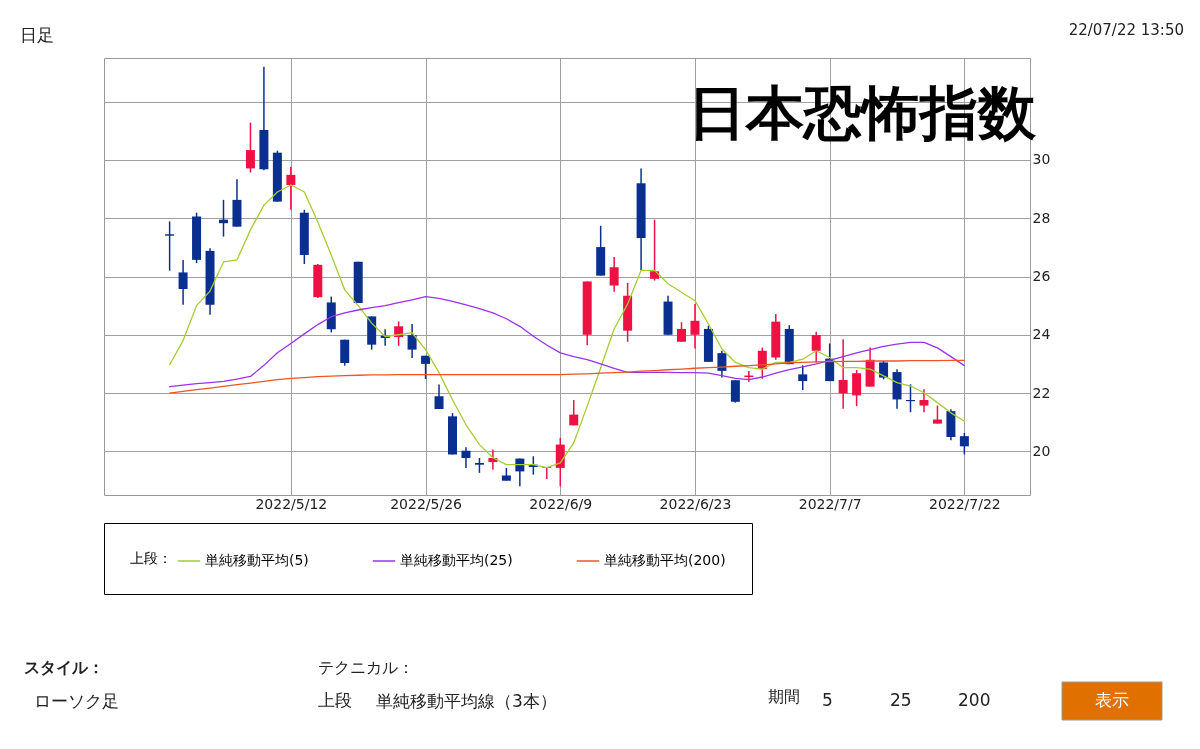 This screenshot has width=1200, height=749. What do you see at coordinates (366, 667) in the screenshot?
I see `text: テクニカル：` at bounding box center [366, 667].